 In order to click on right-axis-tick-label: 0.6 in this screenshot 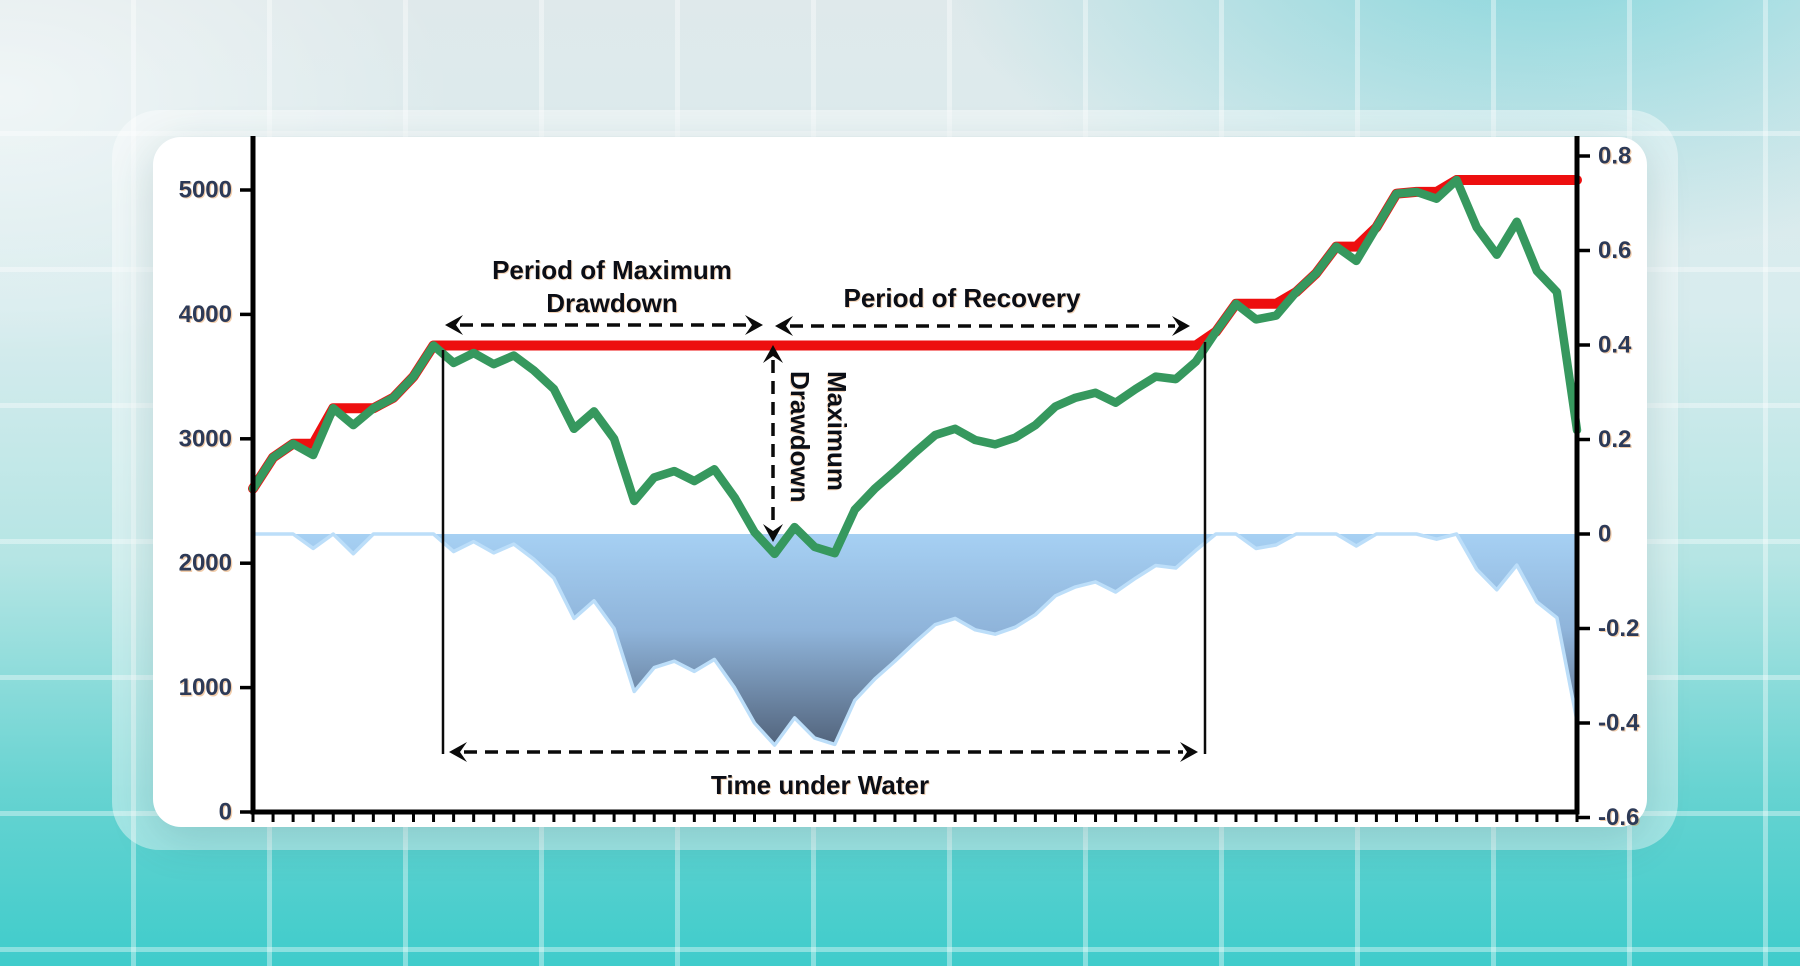, I will do `click(1614, 250)`.